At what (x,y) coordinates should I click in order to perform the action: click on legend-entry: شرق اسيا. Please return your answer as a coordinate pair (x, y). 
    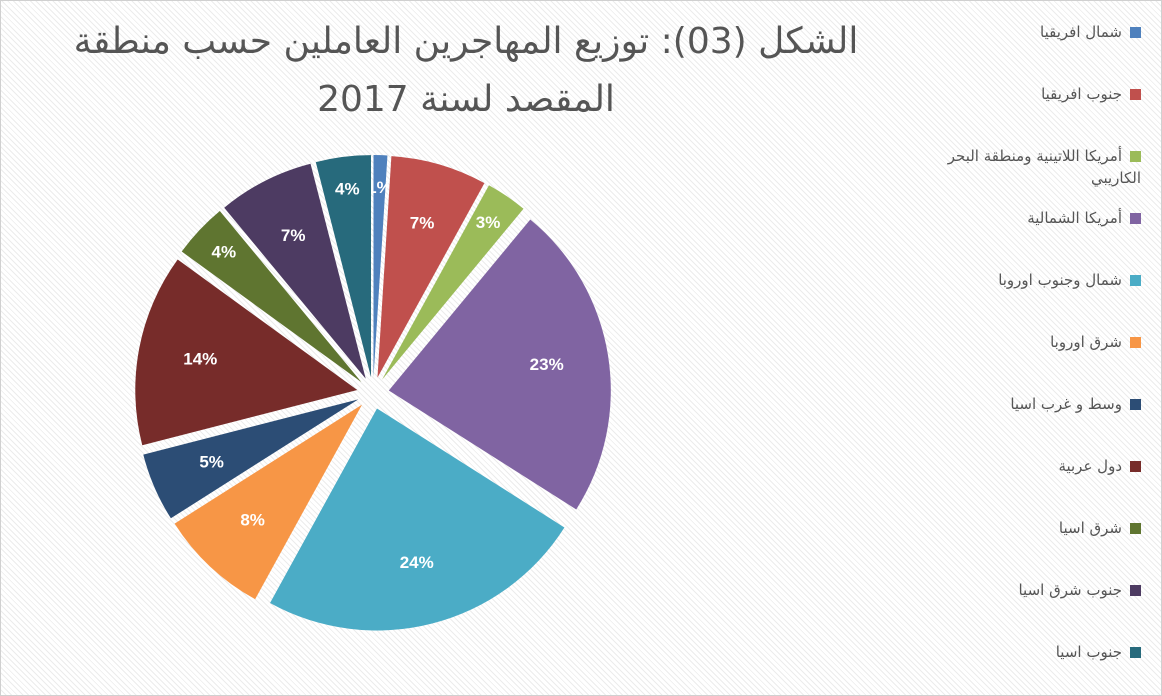
    Looking at the image, I should click on (1041, 528).